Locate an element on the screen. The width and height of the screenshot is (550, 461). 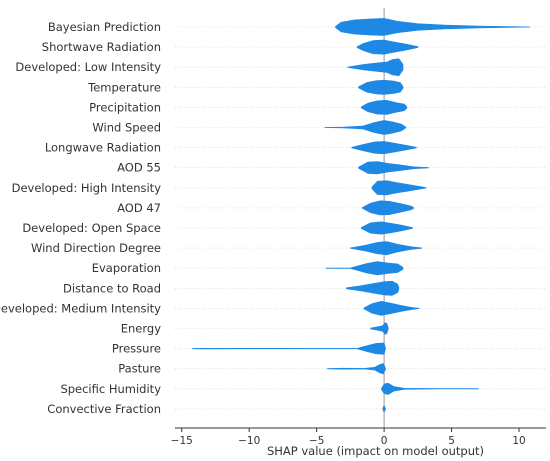
x-tick-label: −10 is located at coordinates (249, 441).